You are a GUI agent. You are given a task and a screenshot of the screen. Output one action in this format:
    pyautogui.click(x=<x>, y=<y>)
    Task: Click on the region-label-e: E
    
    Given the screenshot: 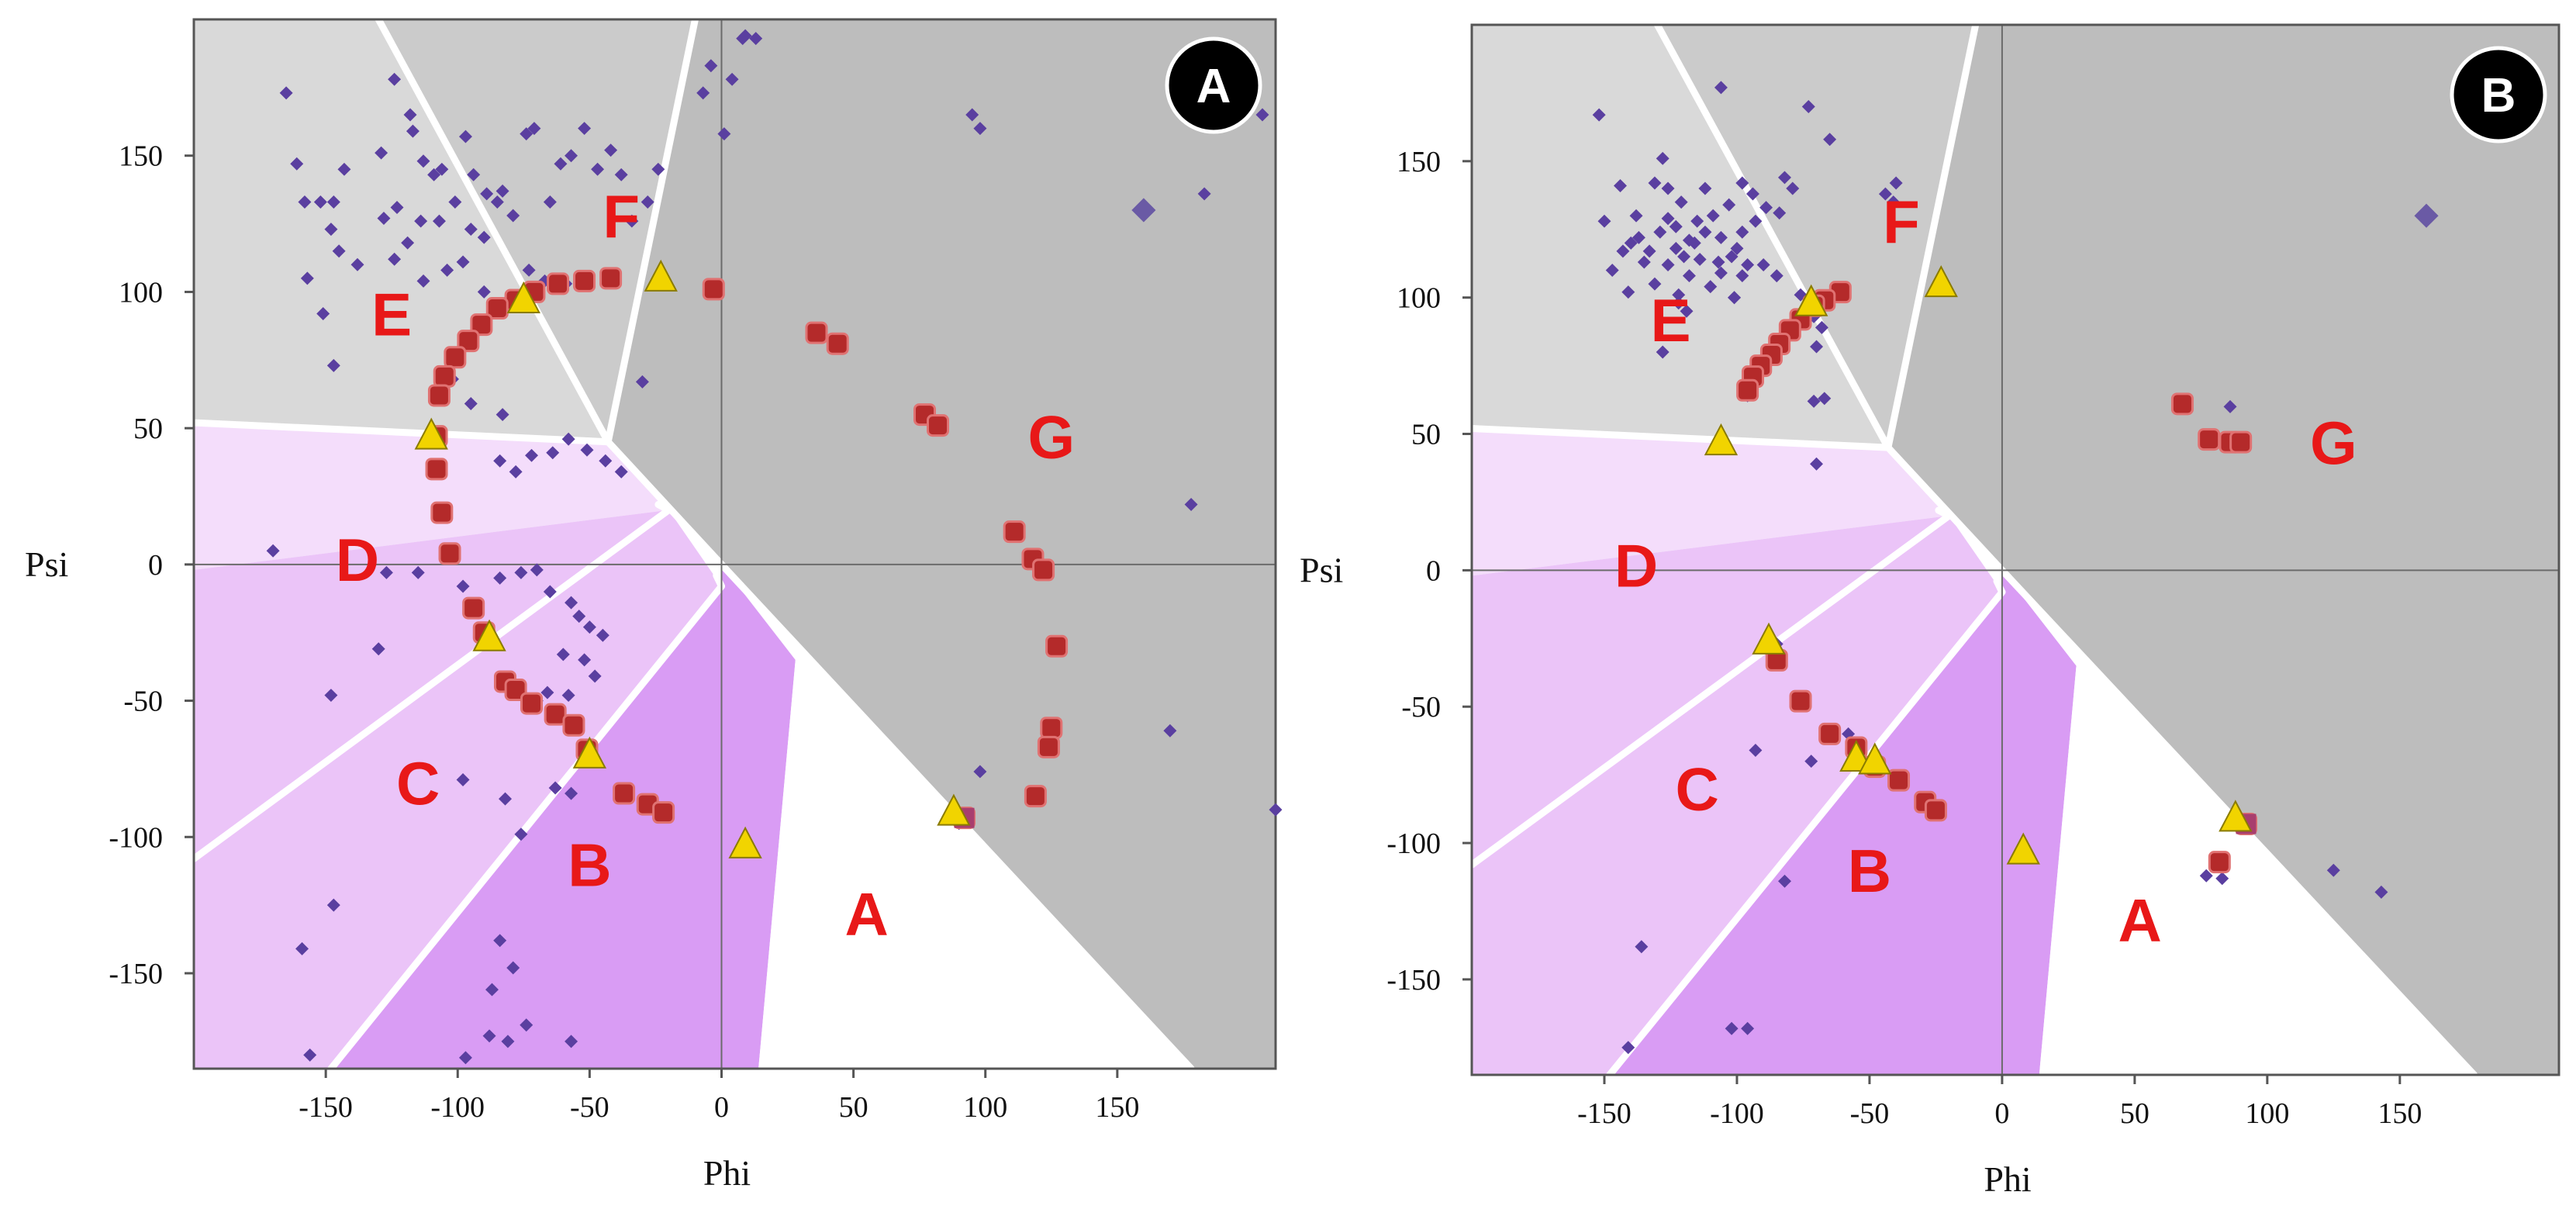 What is the action you would take?
    pyautogui.click(x=391, y=315)
    